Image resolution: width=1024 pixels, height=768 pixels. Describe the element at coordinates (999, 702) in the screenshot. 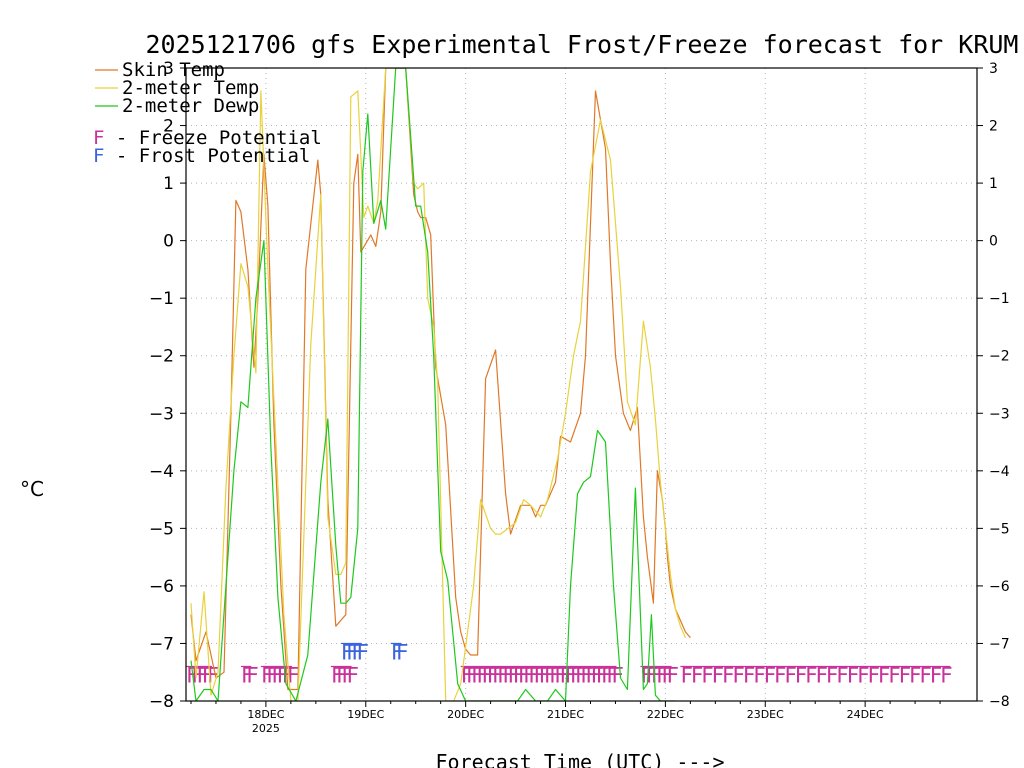

I see `y-tick-label-right: −8` at that location.